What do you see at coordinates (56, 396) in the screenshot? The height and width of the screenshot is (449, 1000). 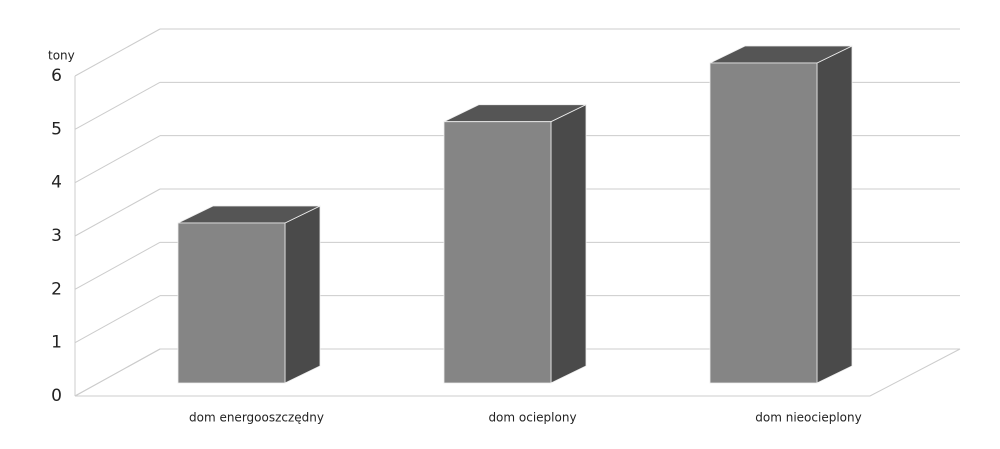 I see `y-tick-label: 0` at bounding box center [56, 396].